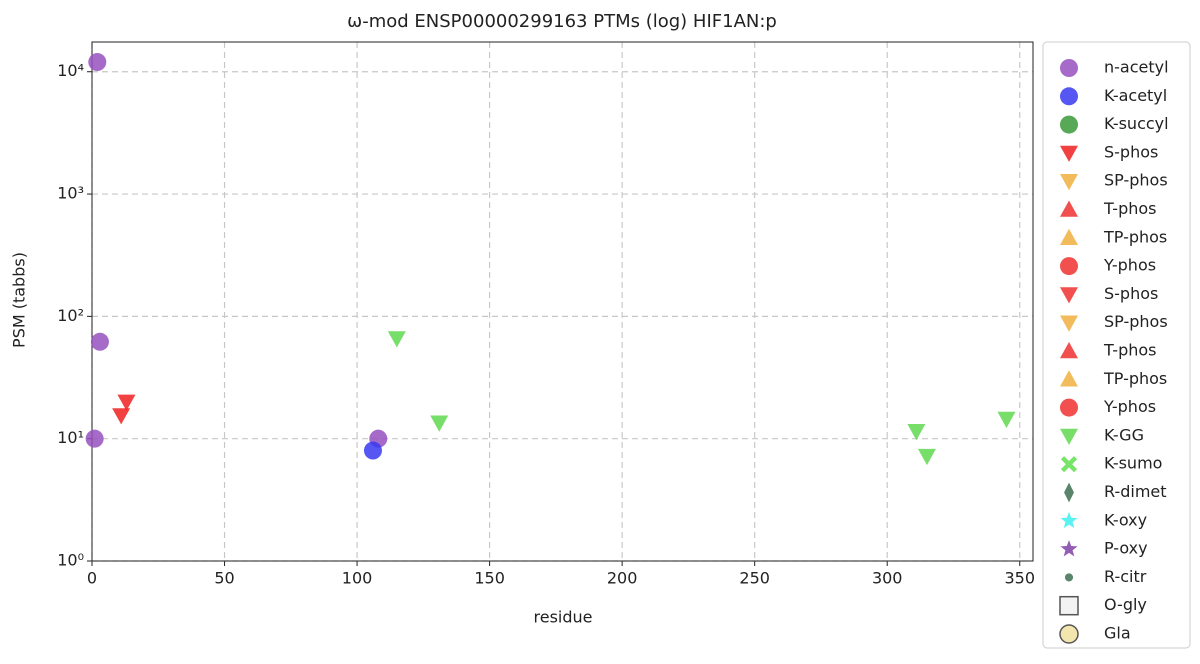  I want to click on legend-label: O-gly, so click(1125, 604).